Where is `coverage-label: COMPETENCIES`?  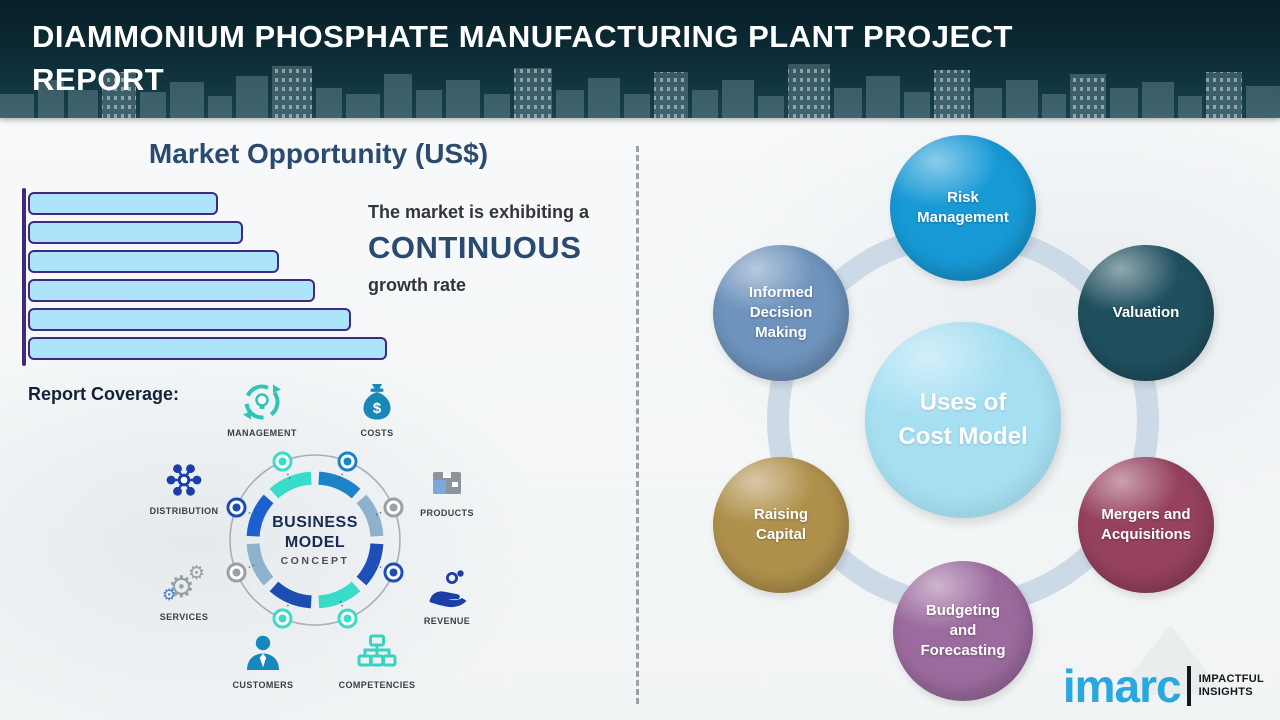
coverage-label: COMPETENCIES is located at coordinates (377, 685).